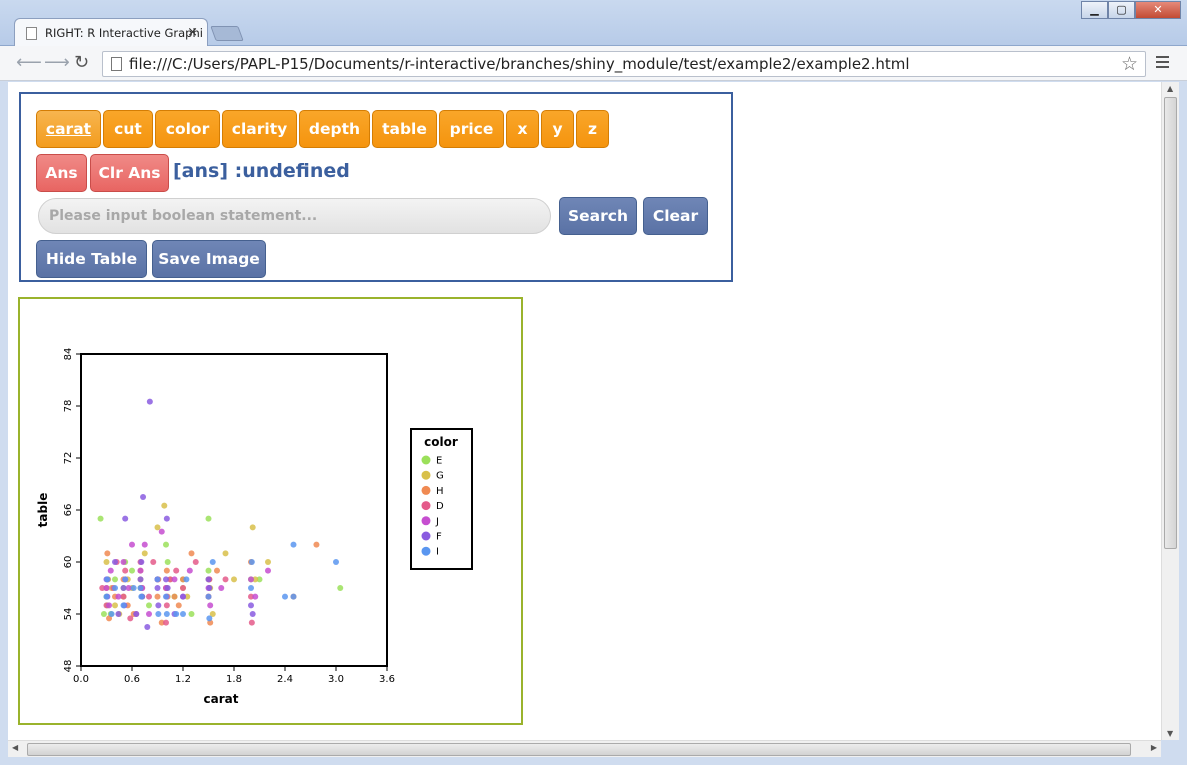 The width and height of the screenshot is (1187, 765). I want to click on browser-tab: RIGHT: R Interactive Graphi ×, so click(111, 32).